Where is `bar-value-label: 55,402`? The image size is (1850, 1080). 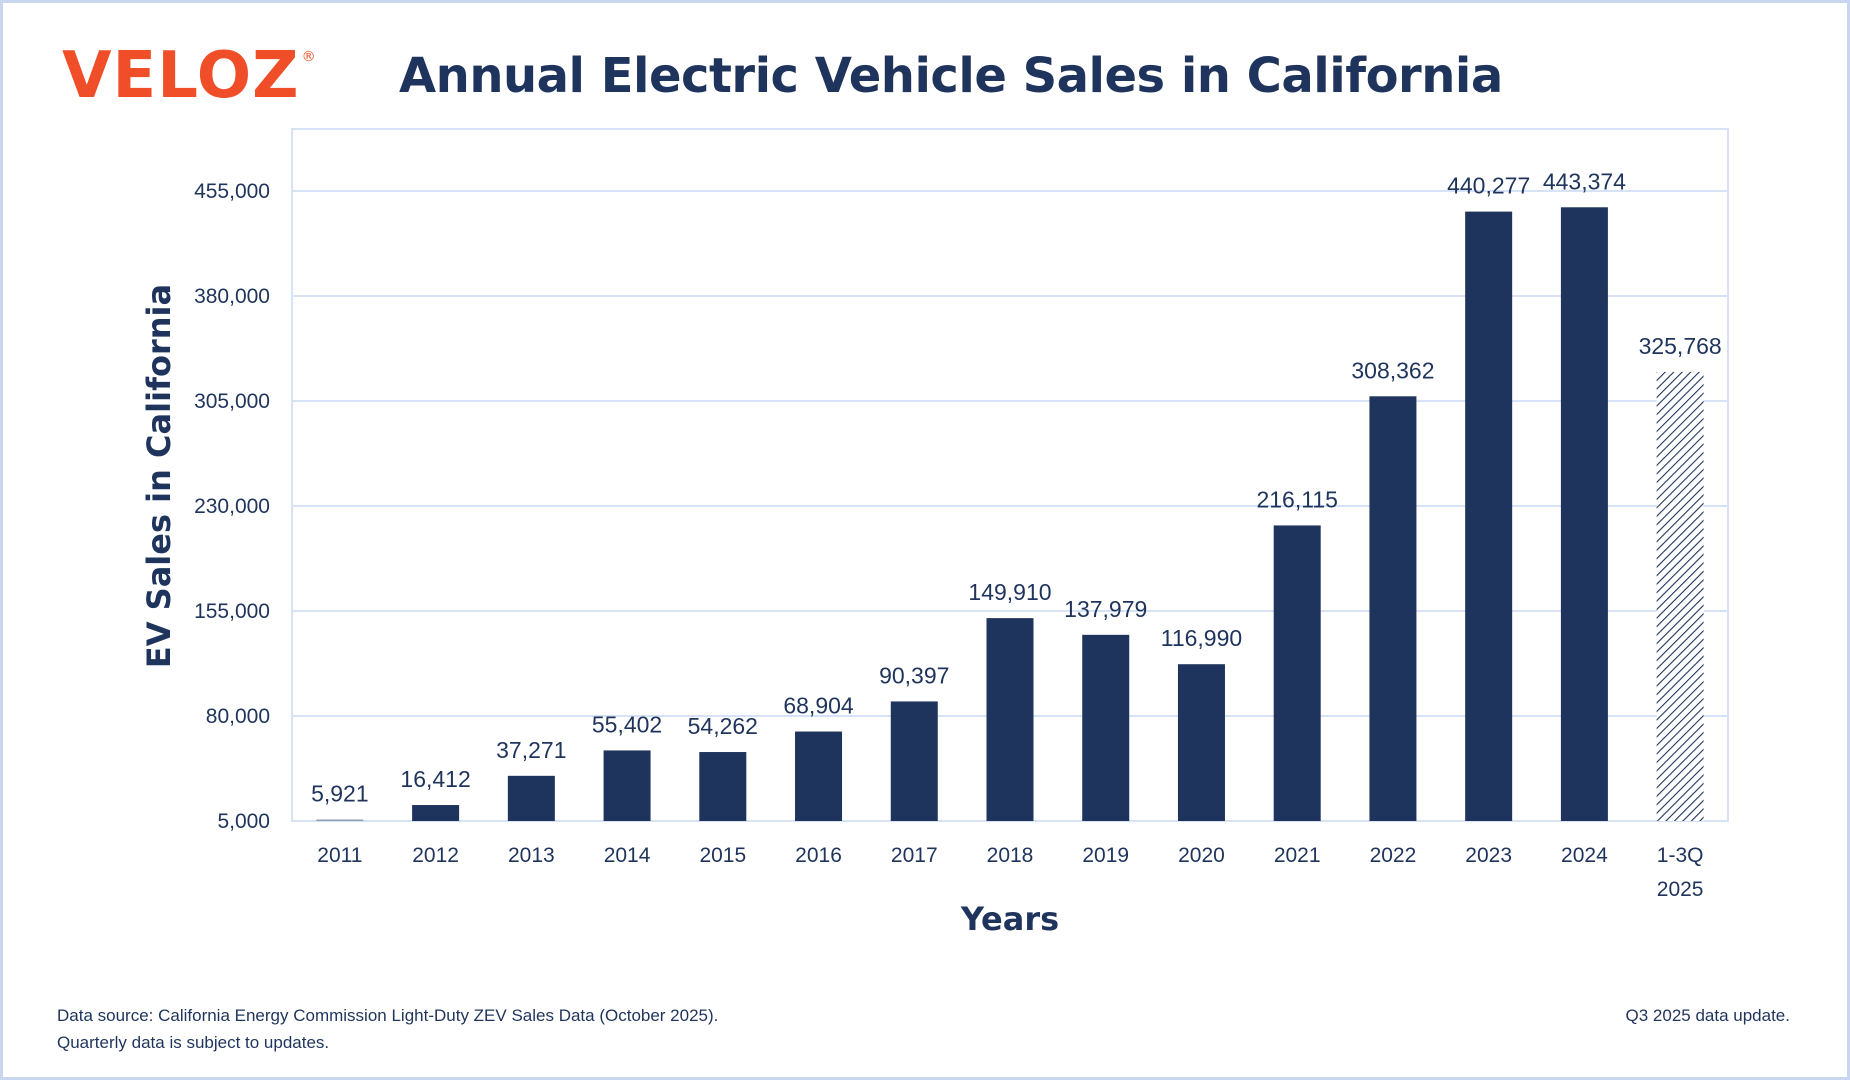
bar-value-label: 55,402 is located at coordinates (627, 724).